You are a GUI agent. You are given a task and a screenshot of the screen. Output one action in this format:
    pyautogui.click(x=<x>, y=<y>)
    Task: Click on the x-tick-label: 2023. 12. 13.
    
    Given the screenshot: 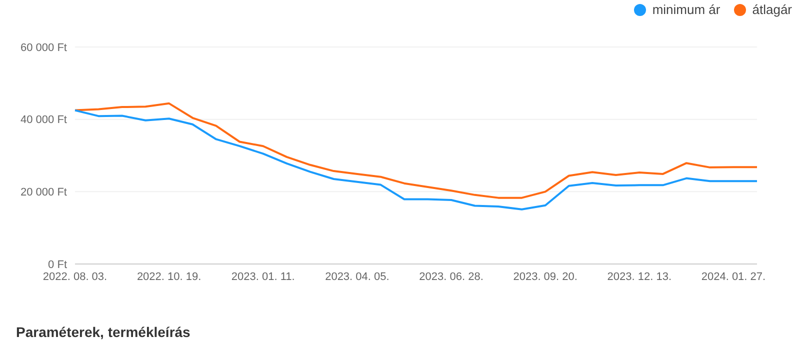 What is the action you would take?
    pyautogui.click(x=639, y=276)
    